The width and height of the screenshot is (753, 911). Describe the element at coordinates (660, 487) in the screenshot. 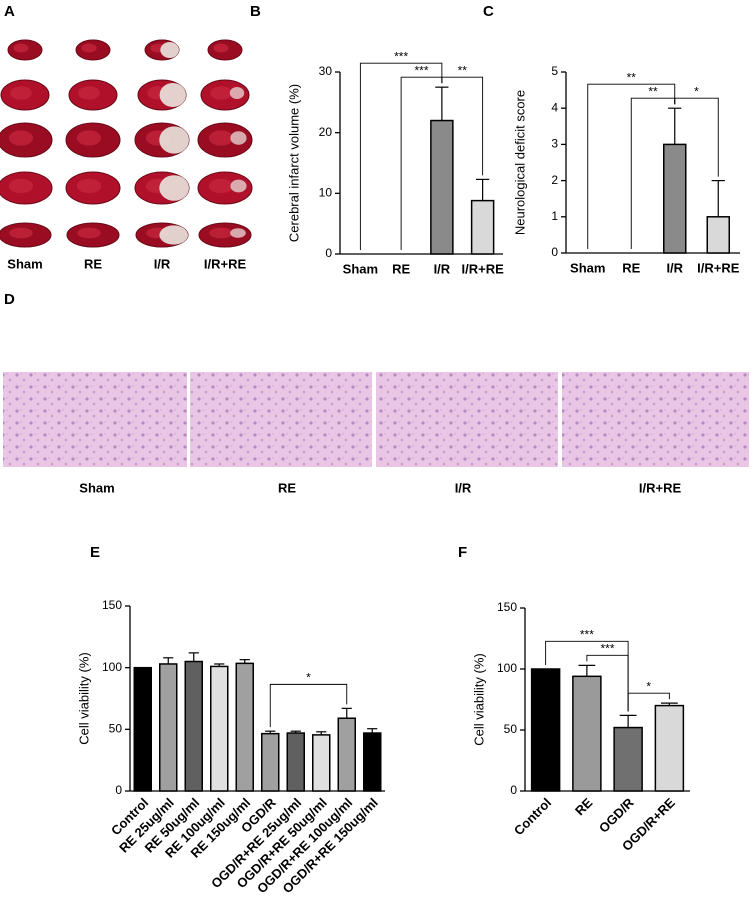

I see `histology-label: I/R+RE` at that location.